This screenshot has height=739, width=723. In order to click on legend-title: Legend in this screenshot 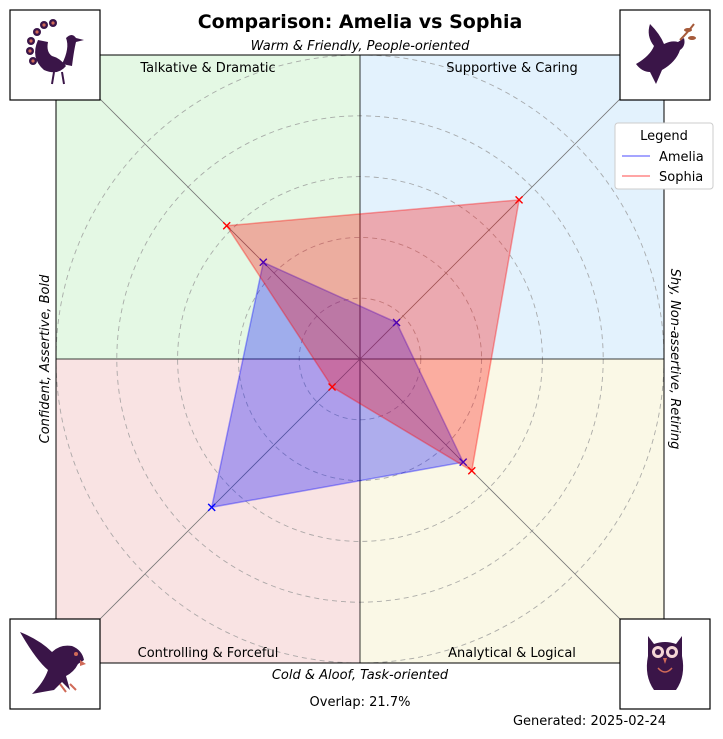, I will do `click(664, 136)`.